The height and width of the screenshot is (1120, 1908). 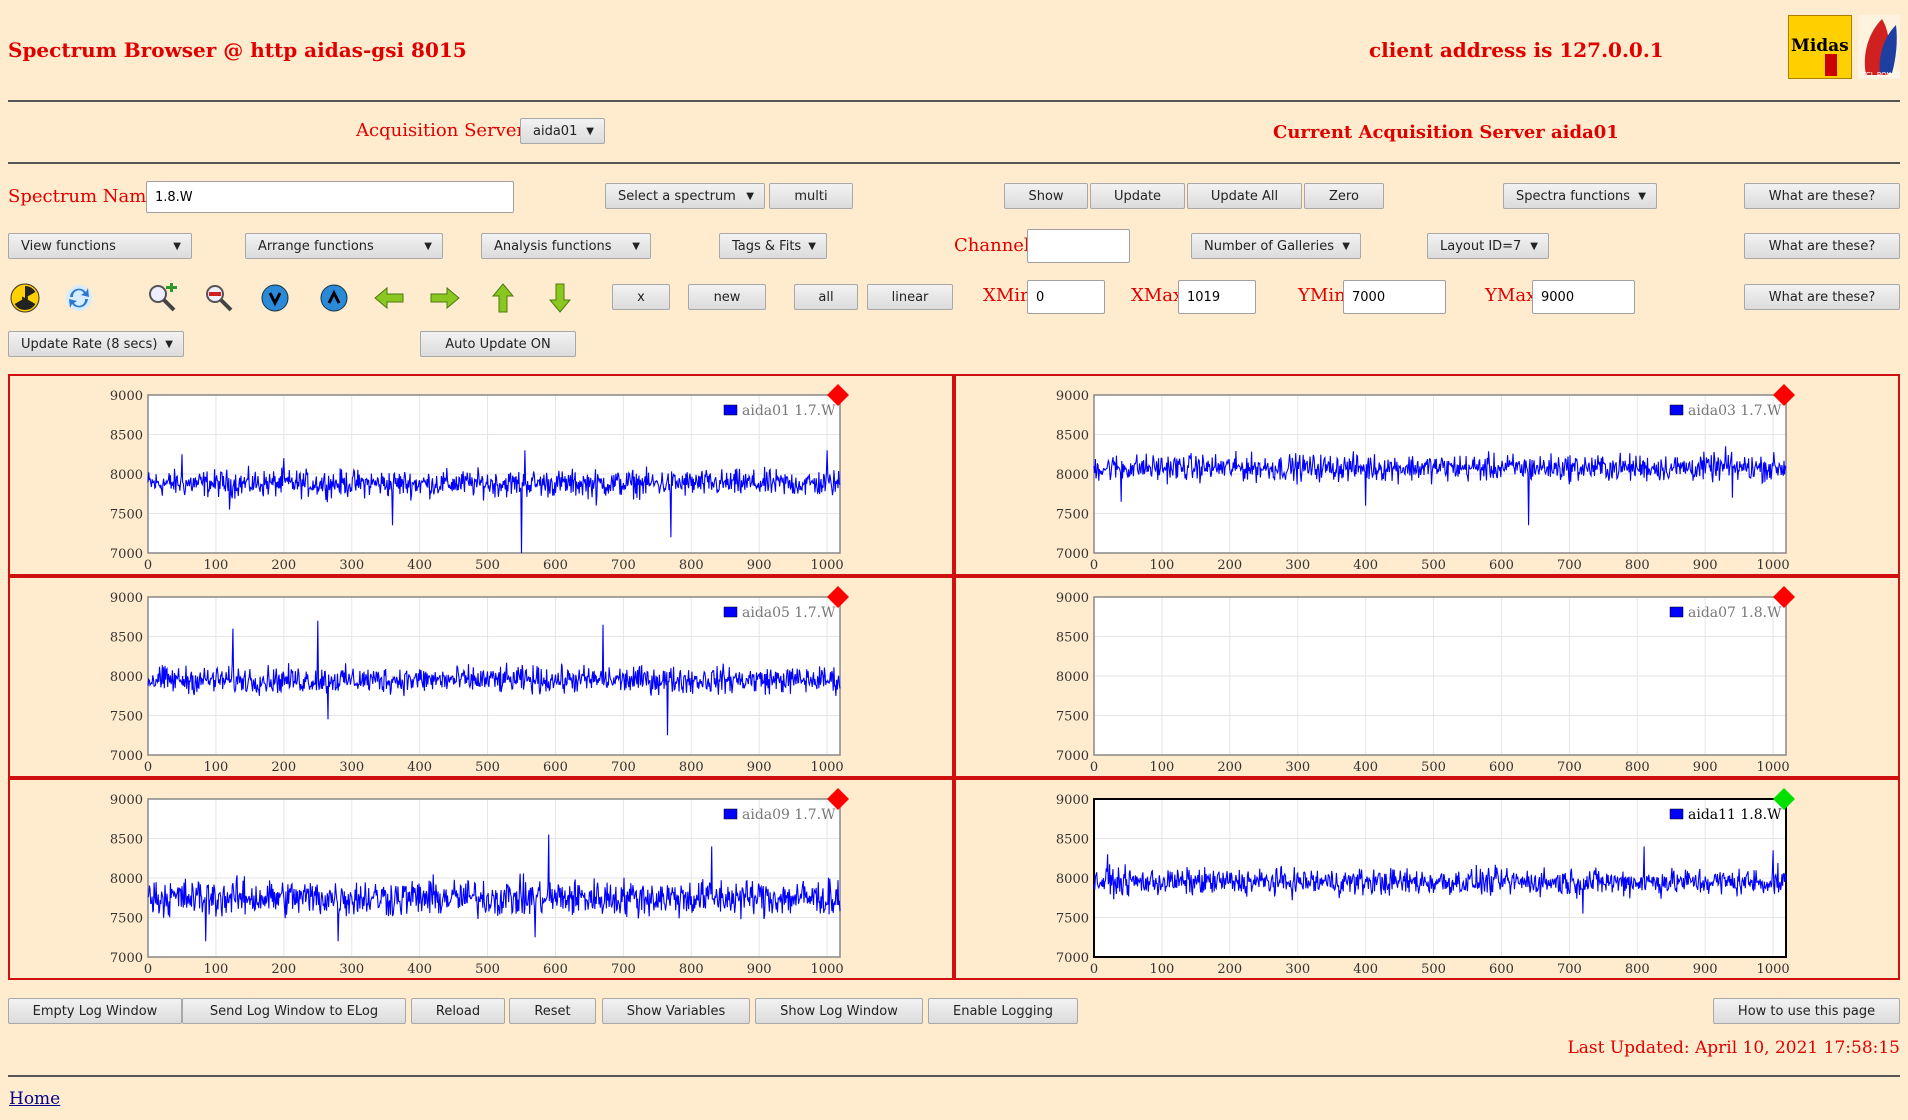 I want to click on tags-fits-dropdown: Tags & Fits ▼, so click(x=773, y=246).